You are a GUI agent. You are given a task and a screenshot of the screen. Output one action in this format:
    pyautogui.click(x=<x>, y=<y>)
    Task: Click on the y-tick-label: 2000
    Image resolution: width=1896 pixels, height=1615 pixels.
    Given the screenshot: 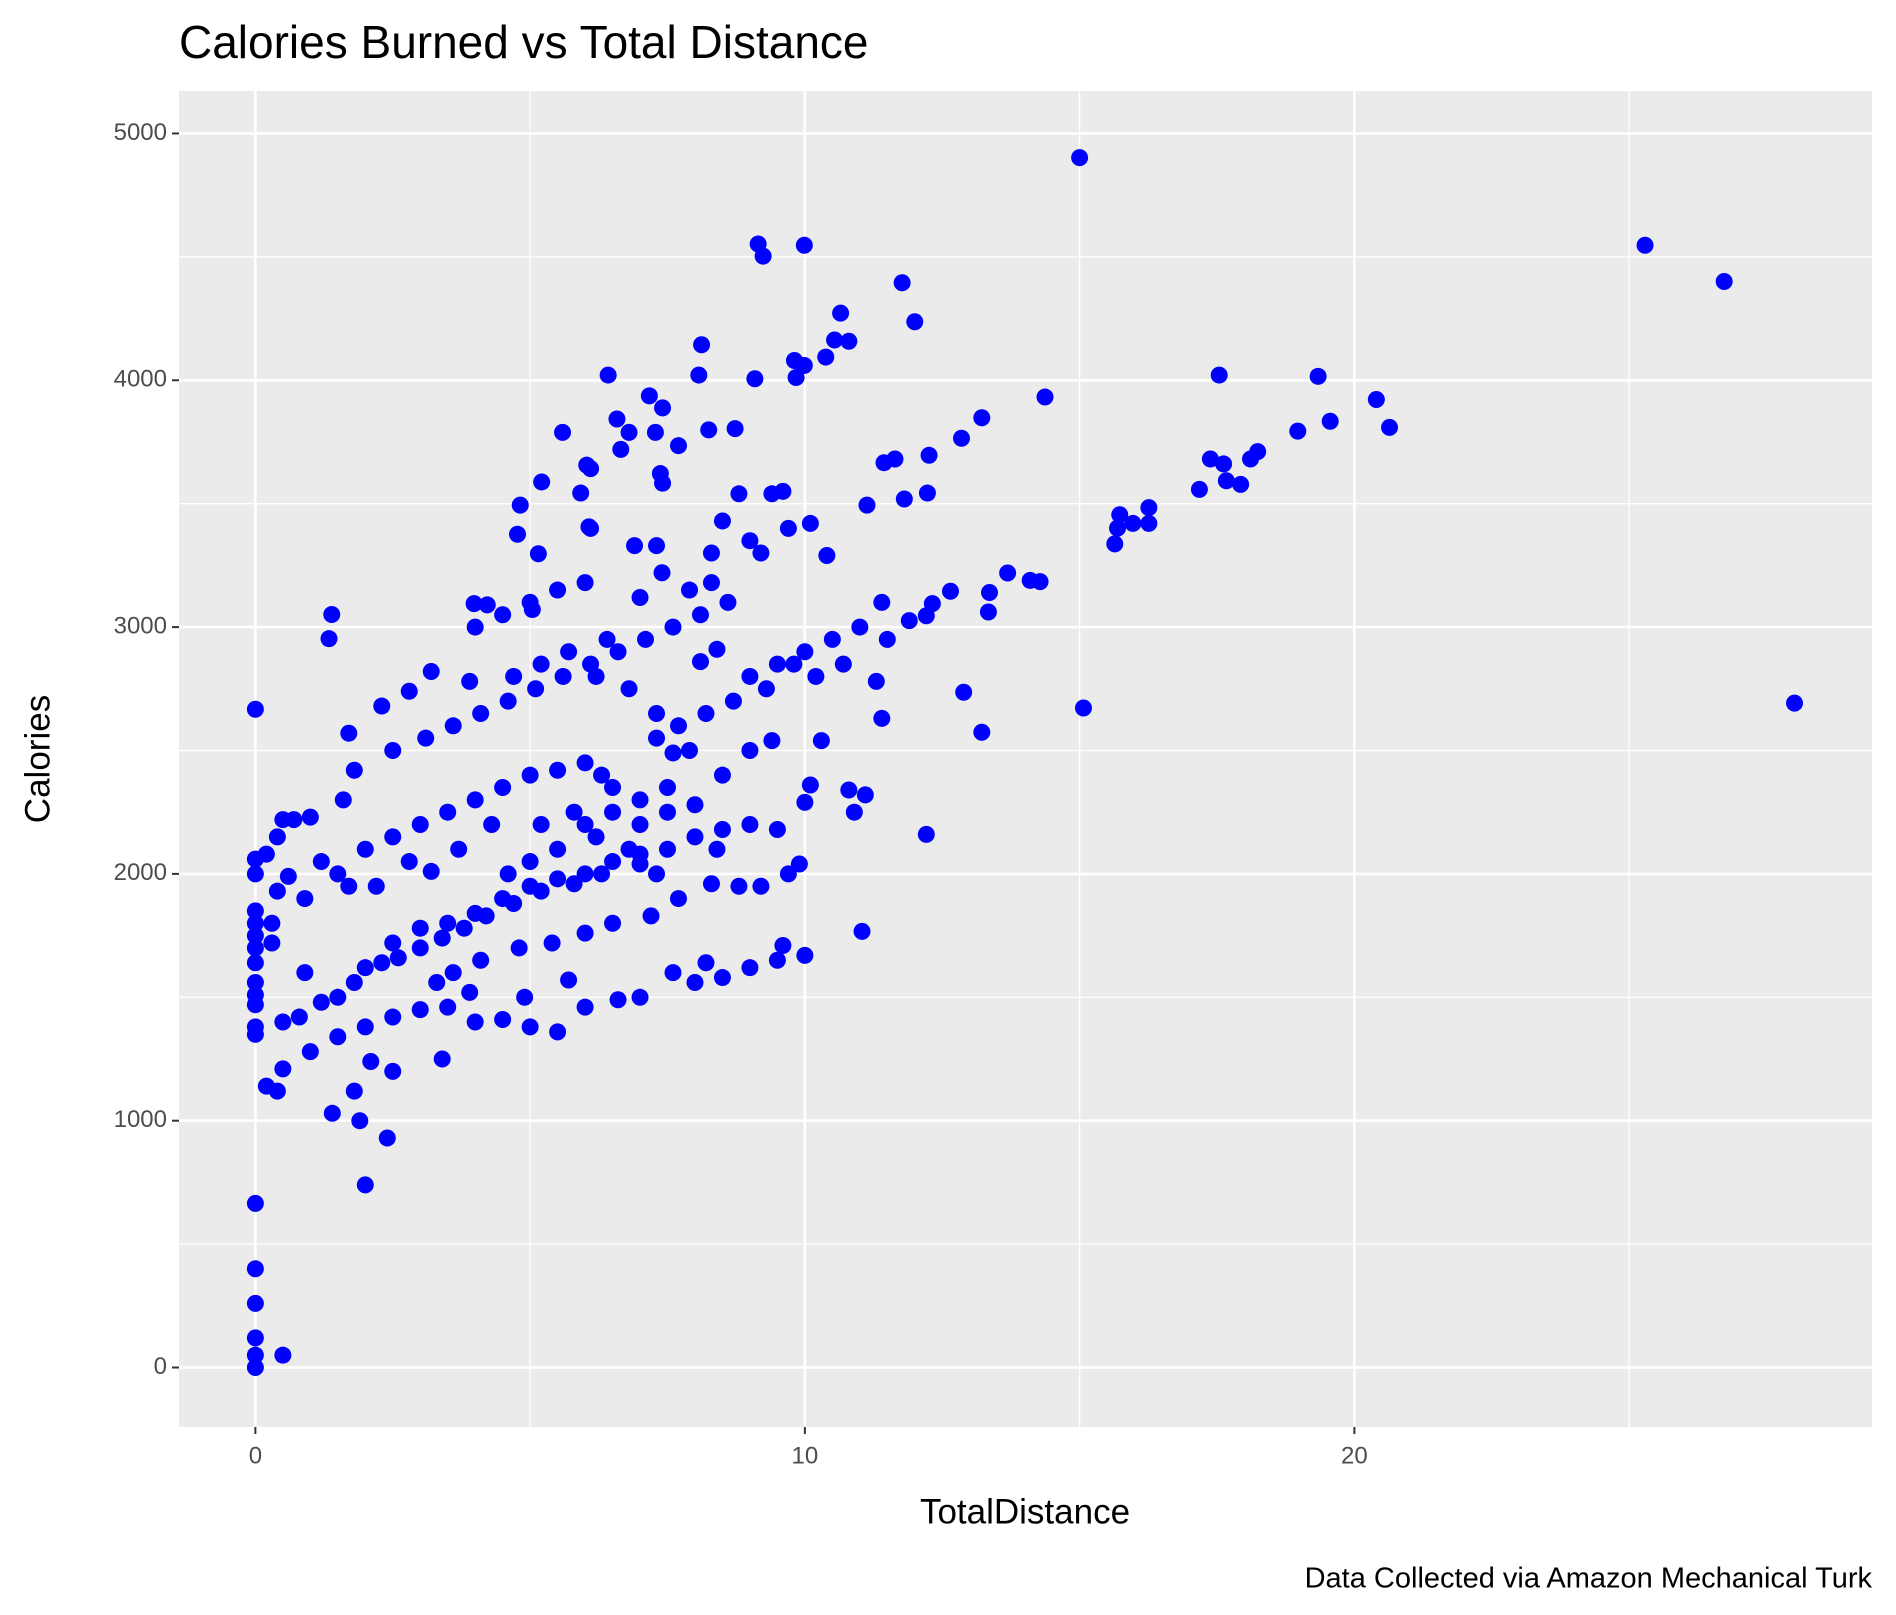 What is the action you would take?
    pyautogui.click(x=140, y=872)
    